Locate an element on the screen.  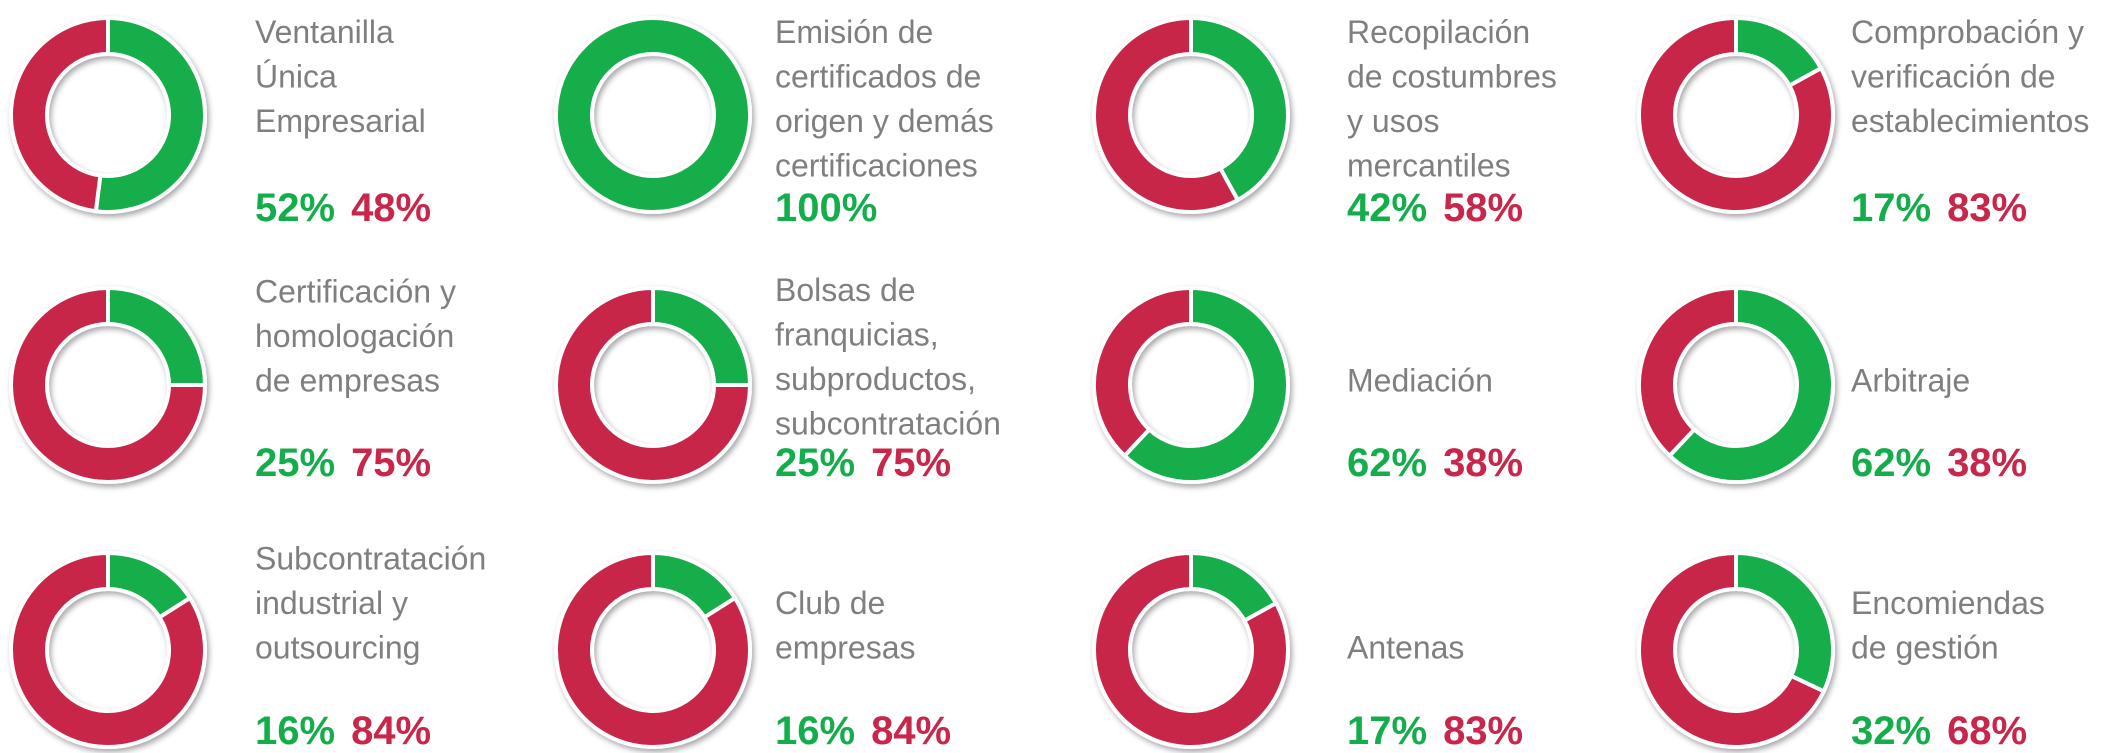
chart-title: certificados de is located at coordinates (878, 77).